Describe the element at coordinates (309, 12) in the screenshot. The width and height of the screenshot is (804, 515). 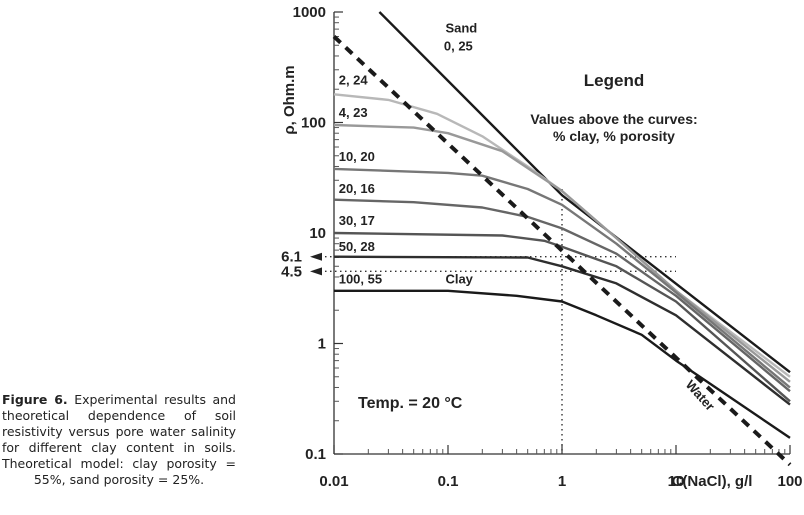
I see `y-tick-label: 1000` at that location.